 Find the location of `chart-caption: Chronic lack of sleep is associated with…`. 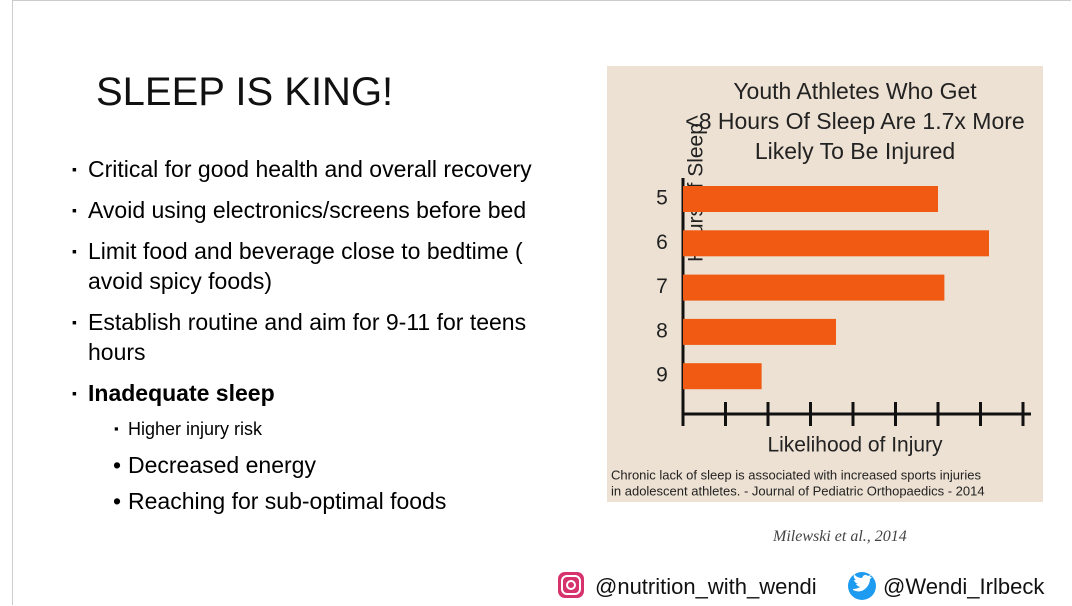

chart-caption: Chronic lack of sleep is associated with… is located at coordinates (796, 474).